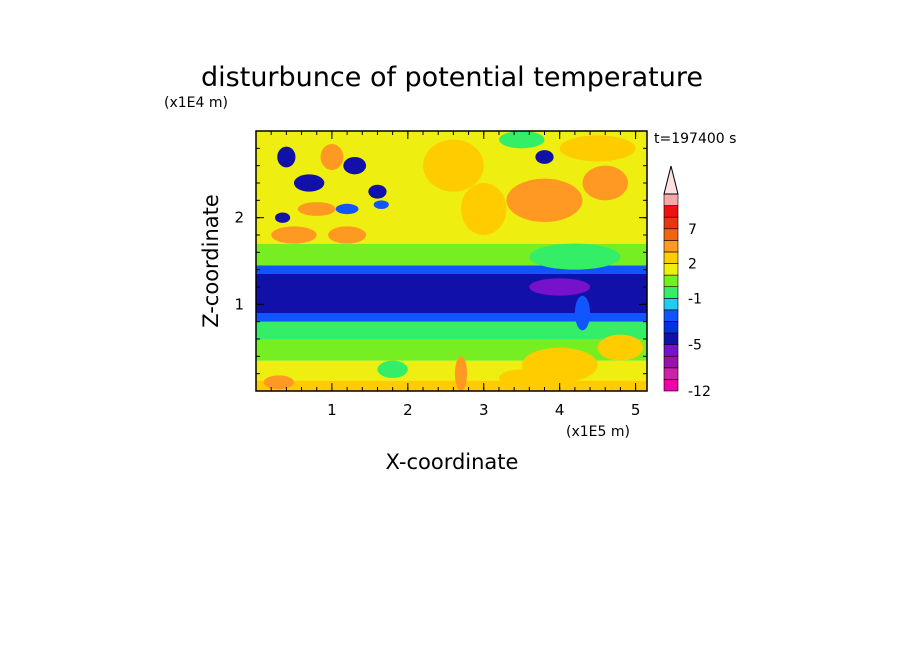 The image size is (904, 654). What do you see at coordinates (636, 410) in the screenshot?
I see `x-tick-label: 5` at bounding box center [636, 410].